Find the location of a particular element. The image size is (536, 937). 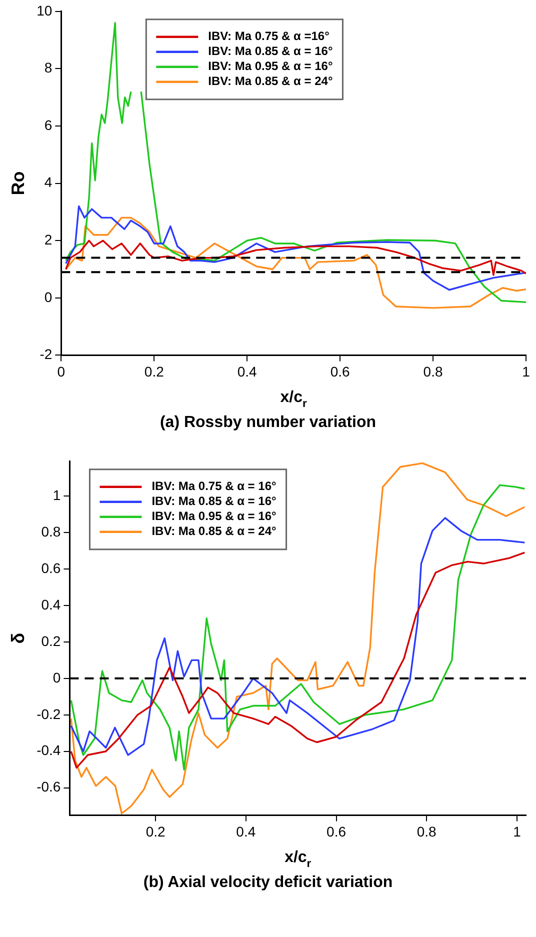

y-tick-label: 8 is located at coordinates (48, 68).